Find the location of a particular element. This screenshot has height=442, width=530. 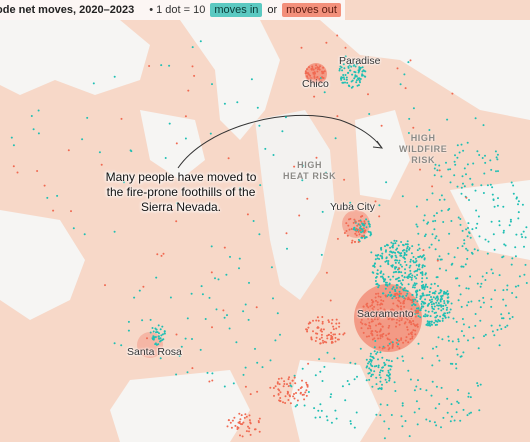

key-connector: or is located at coordinates (272, 10).